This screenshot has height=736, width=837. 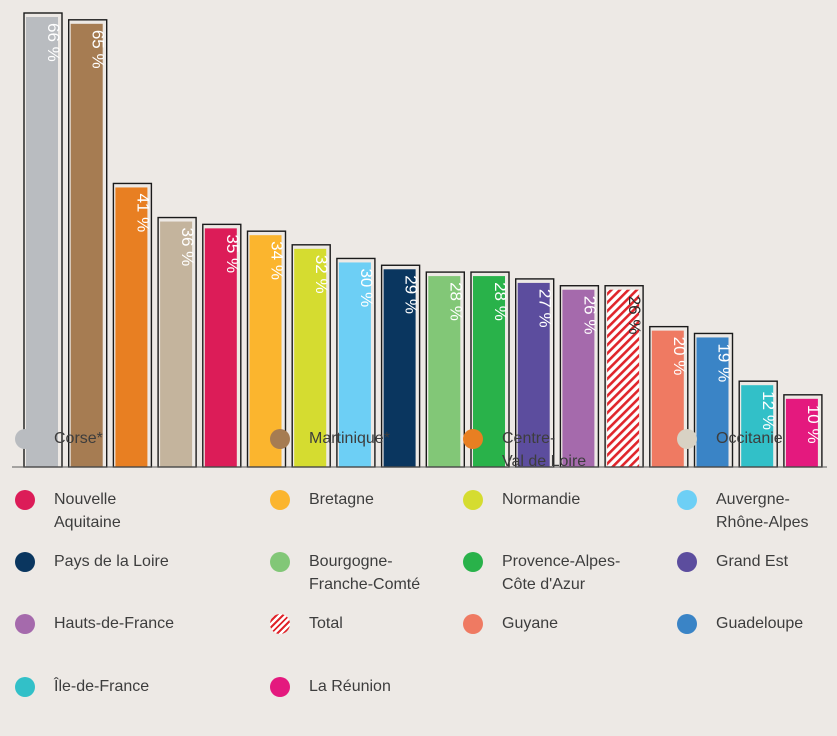 What do you see at coordinates (277, 260) in the screenshot?
I see `bar-data-label: 34 %` at bounding box center [277, 260].